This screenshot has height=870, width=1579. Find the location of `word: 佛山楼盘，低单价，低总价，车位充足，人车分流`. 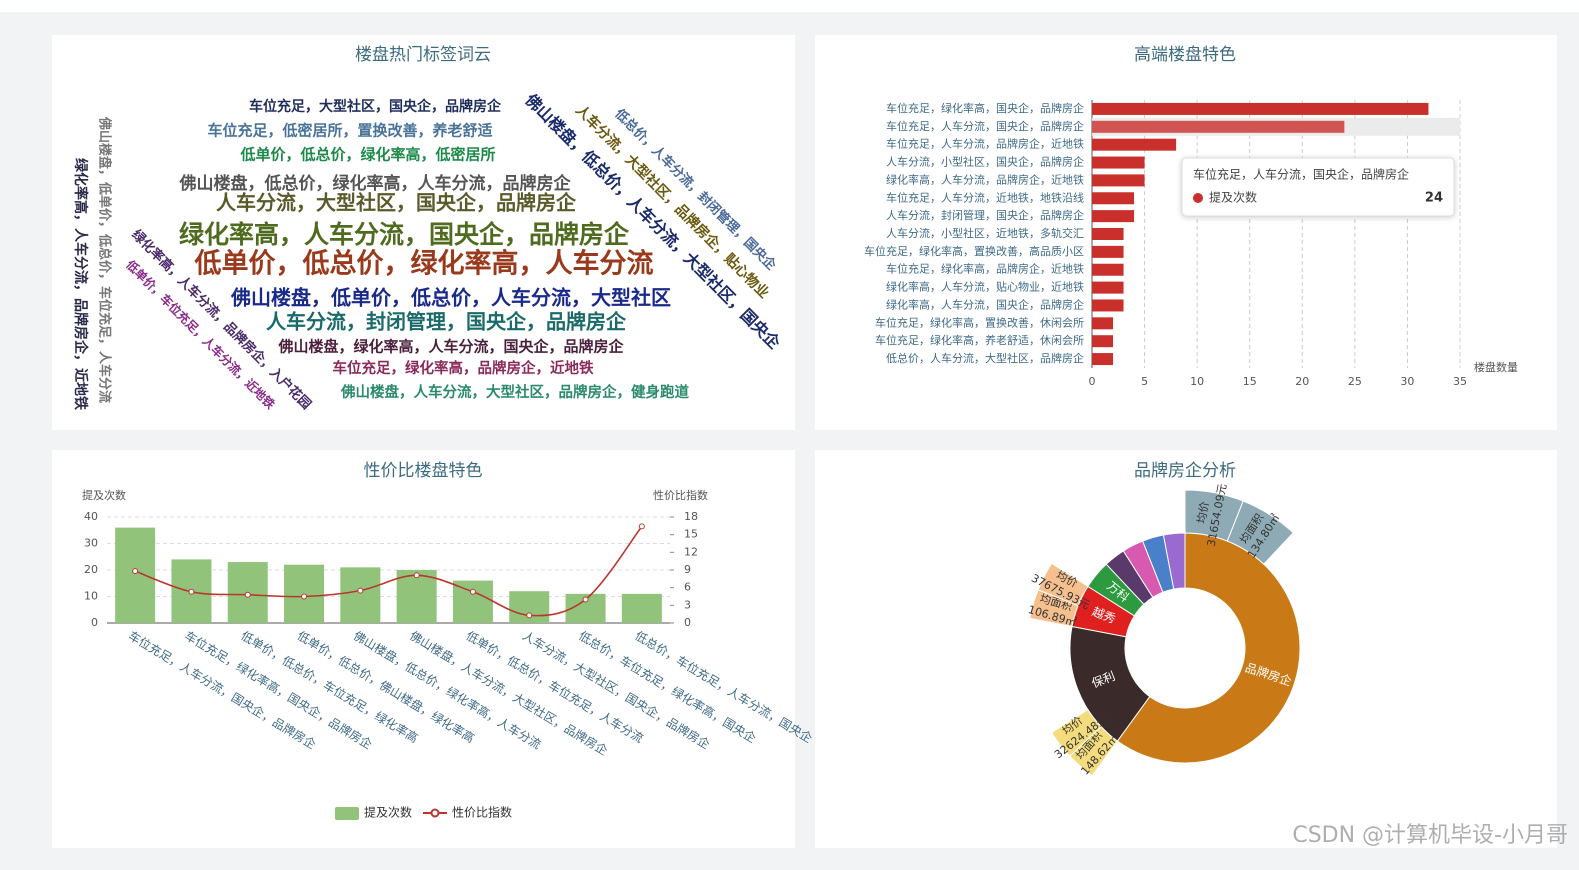

word: 佛山楼盘，低单价，低总价，车位充足，人车分流 is located at coordinates (105, 259).